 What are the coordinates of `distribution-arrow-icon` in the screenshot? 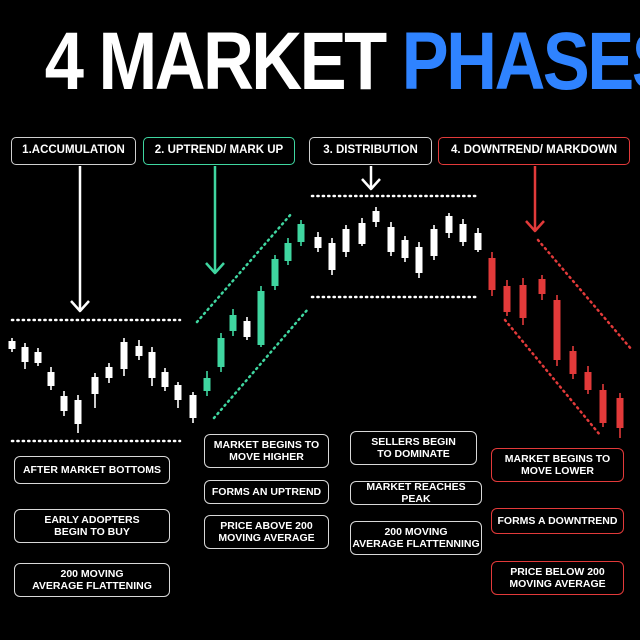 It's located at (371, 178).